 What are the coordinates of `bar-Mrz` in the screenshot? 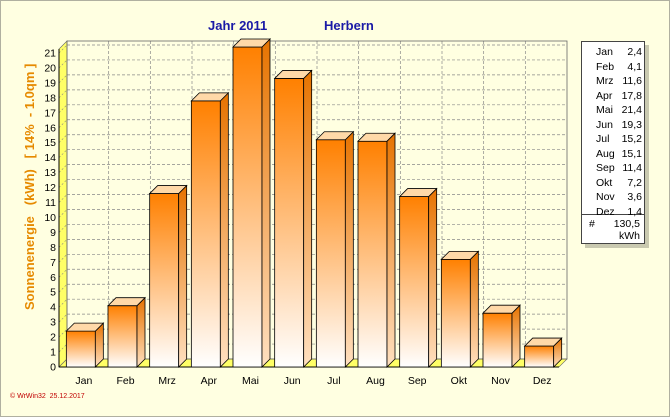 It's located at (164, 280).